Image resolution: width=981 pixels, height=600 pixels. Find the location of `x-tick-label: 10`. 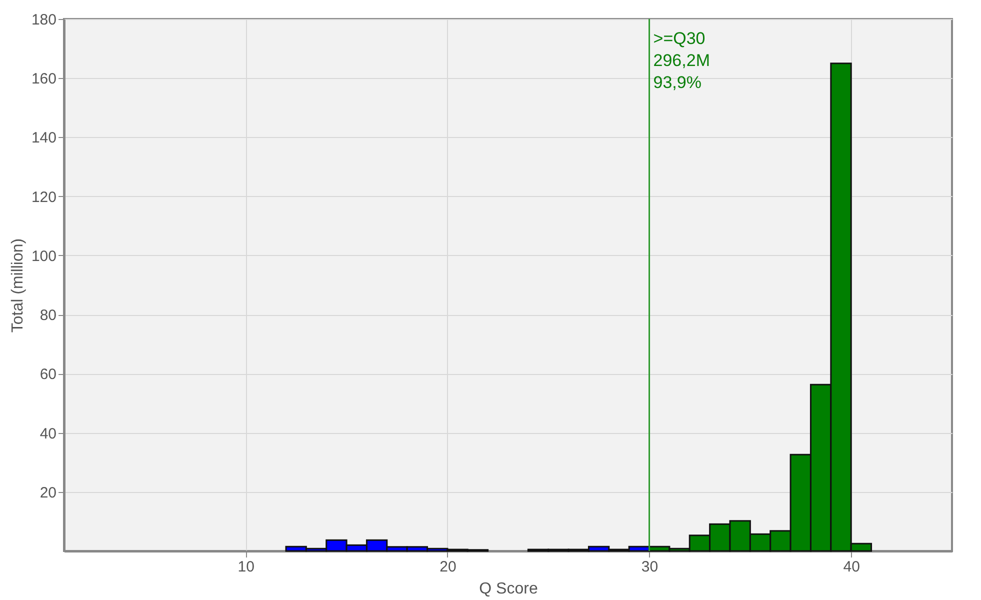

x-tick-label: 10 is located at coordinates (246, 567).